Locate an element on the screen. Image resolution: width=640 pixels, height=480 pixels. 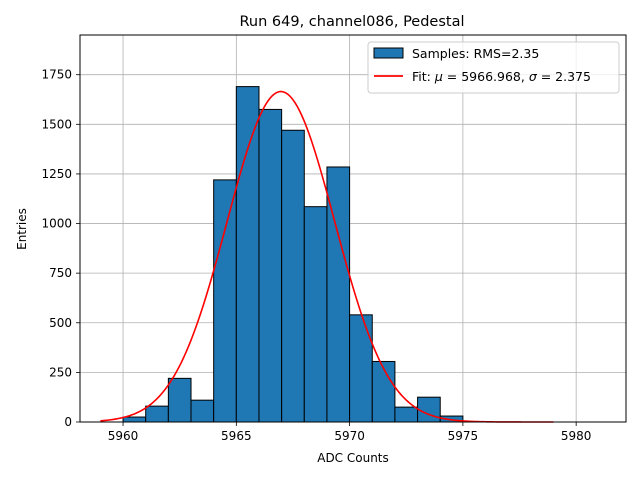
x-tick-label: 5970 is located at coordinates (349, 436).